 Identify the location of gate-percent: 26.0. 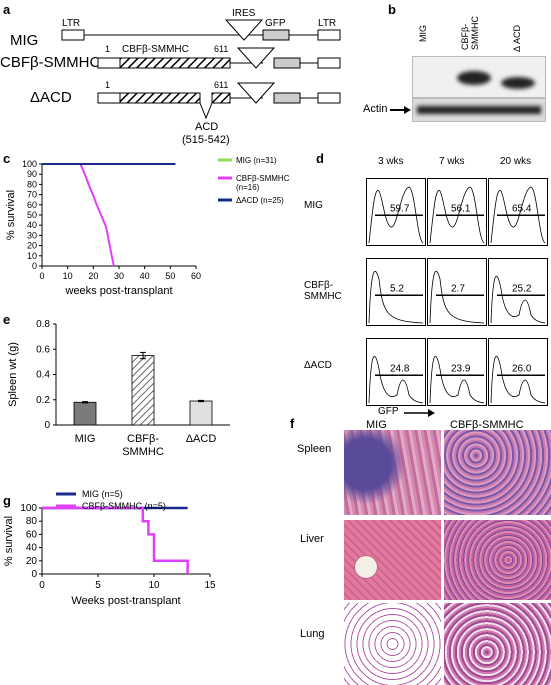
(522, 368).